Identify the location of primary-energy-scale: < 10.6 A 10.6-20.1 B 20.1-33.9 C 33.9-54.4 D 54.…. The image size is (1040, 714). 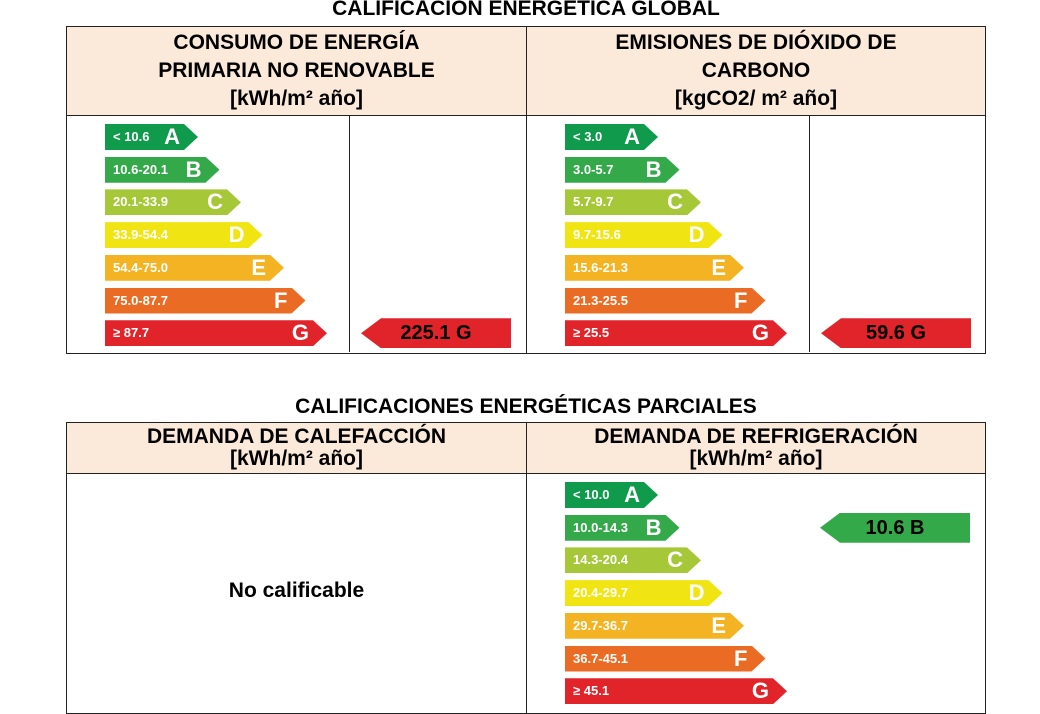
(208, 234).